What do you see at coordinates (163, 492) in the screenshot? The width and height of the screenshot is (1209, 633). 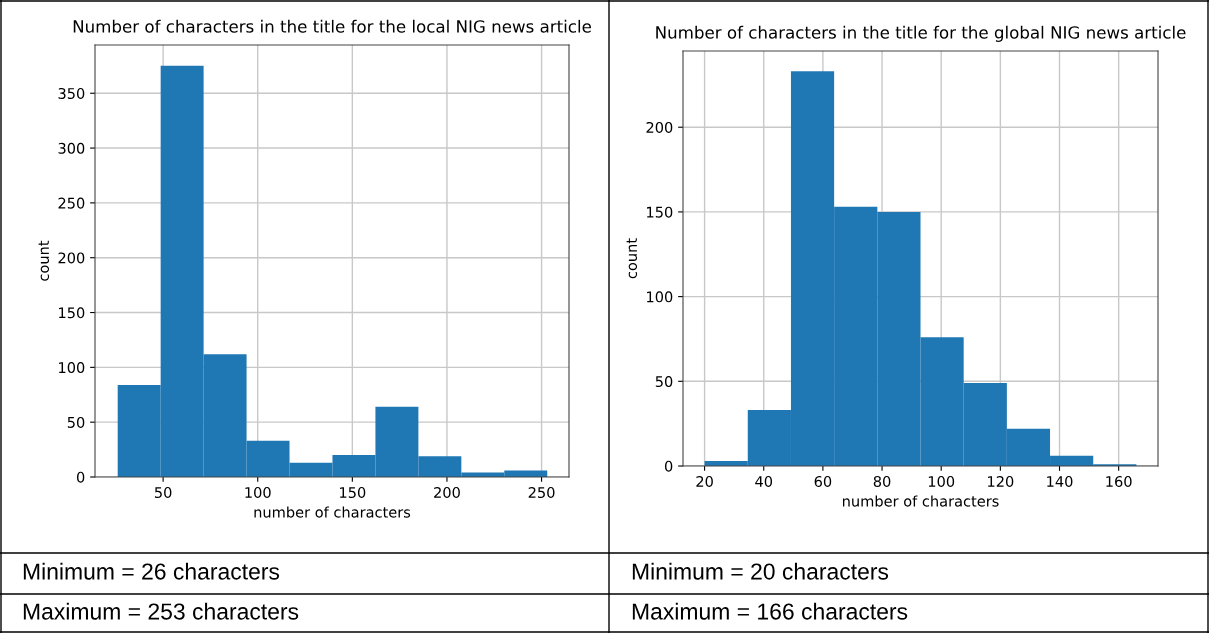 I see `x-tick-label: 50` at bounding box center [163, 492].